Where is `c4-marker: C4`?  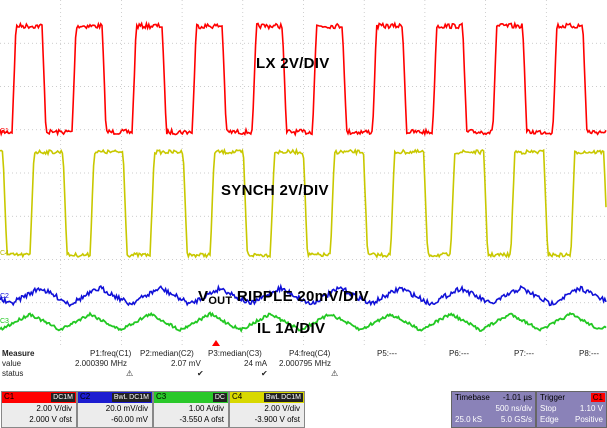
c4-marker: C4 is located at coordinates (4, 253).